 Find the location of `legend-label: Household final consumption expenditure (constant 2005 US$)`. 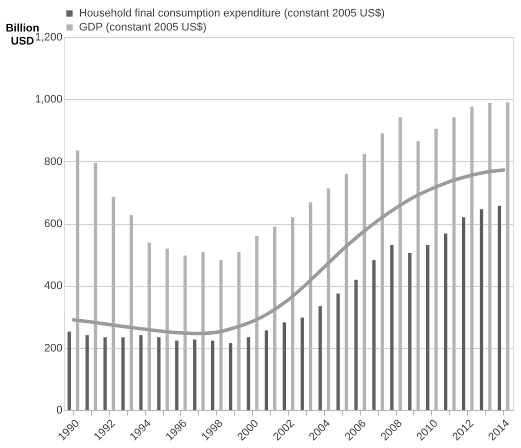

legend-label: Household final consumption expenditure (constant 2005 US$) is located at coordinates (232, 14).